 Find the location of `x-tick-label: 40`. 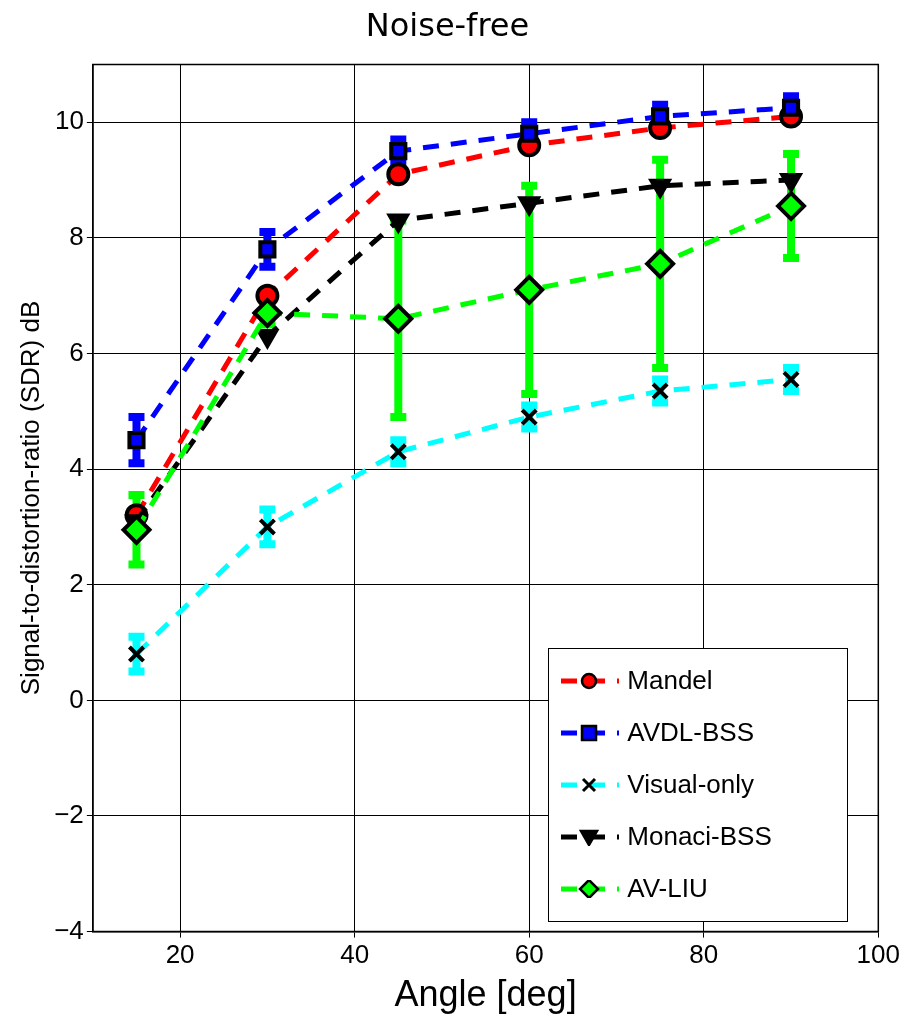

x-tick-label: 40 is located at coordinates (355, 954).